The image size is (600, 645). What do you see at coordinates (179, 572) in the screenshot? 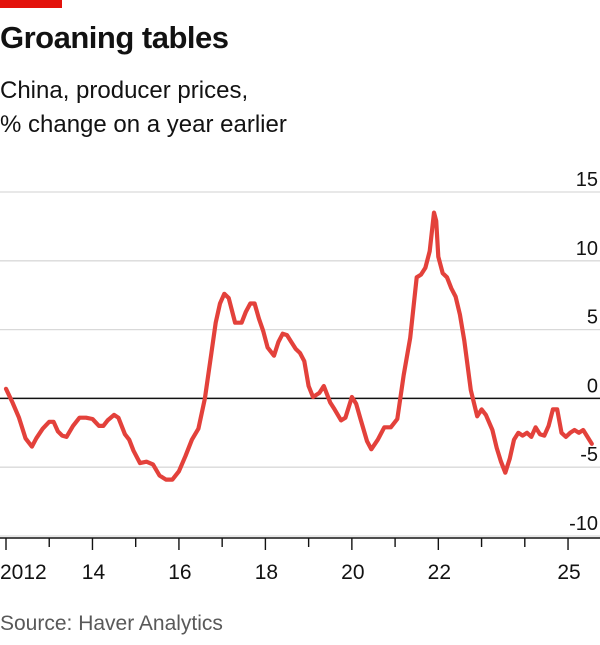
I see `x-tick-label: 16` at bounding box center [179, 572].